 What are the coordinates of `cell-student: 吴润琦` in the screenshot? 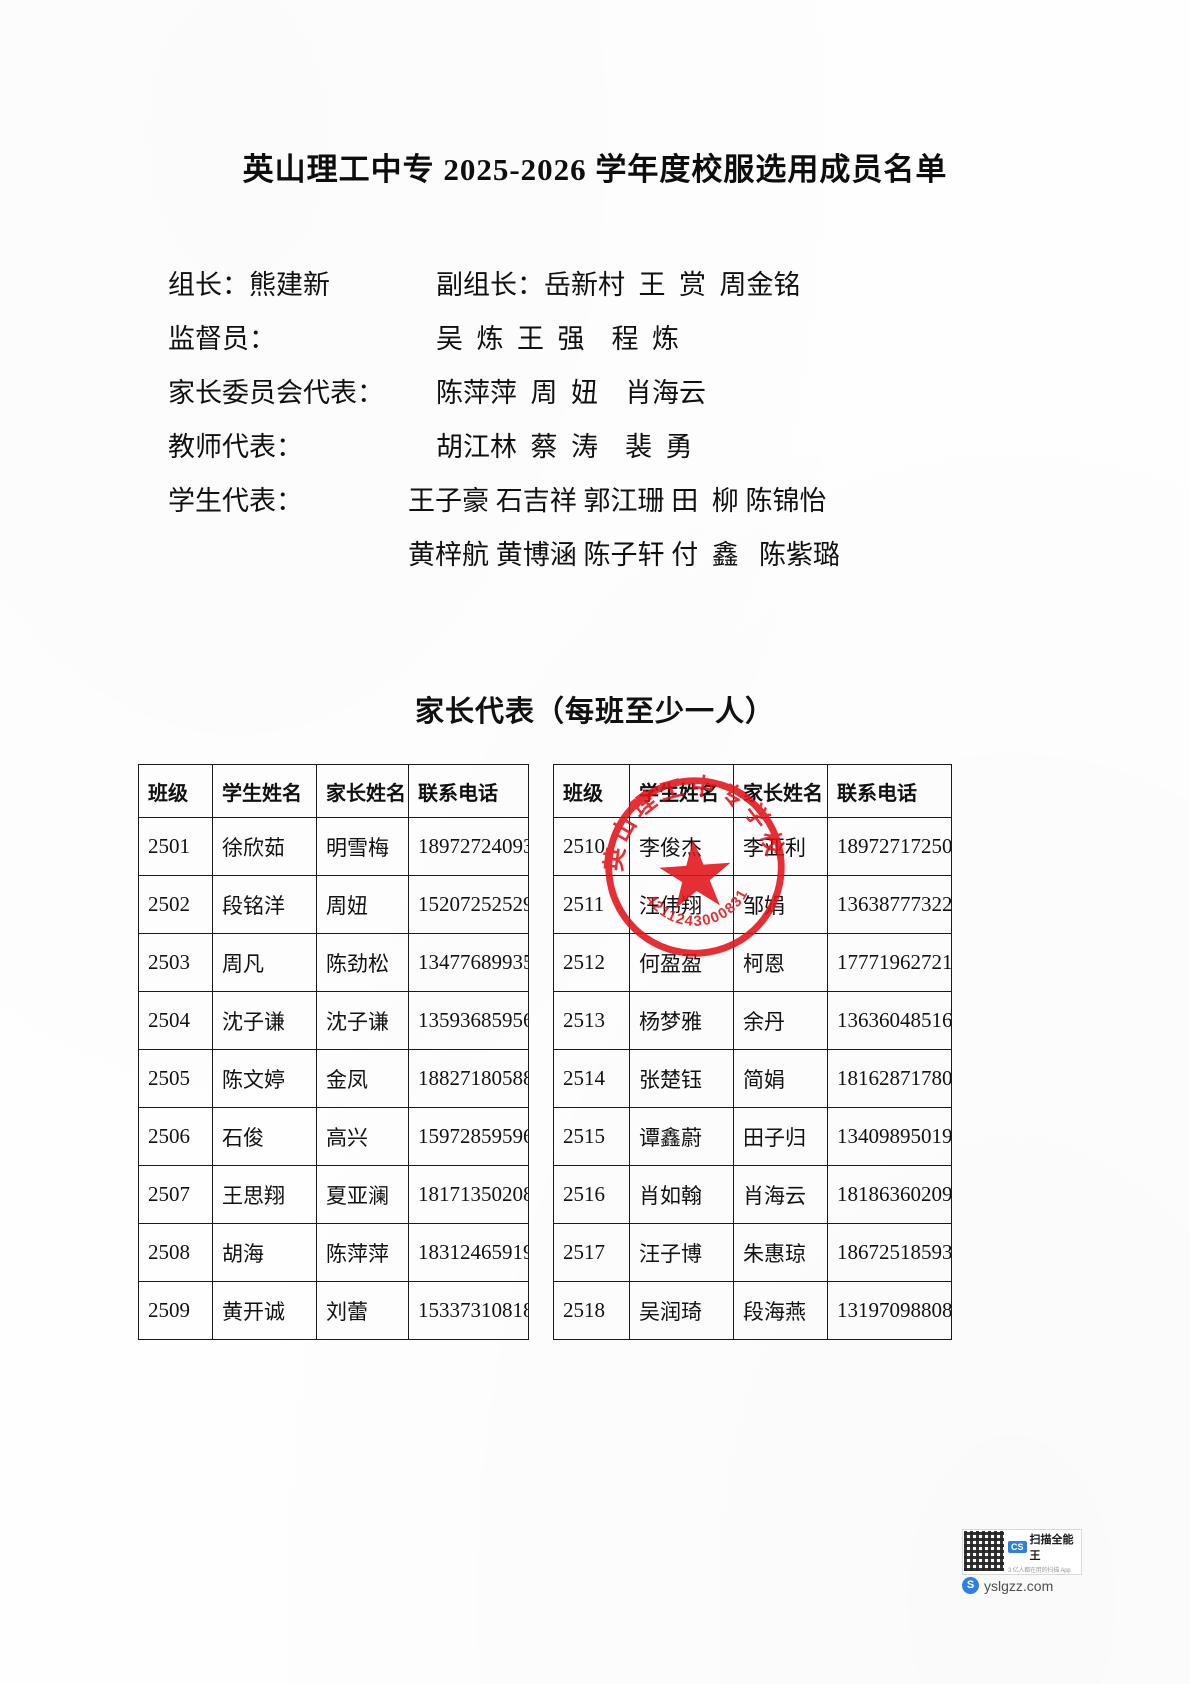 It's located at (681, 1310).